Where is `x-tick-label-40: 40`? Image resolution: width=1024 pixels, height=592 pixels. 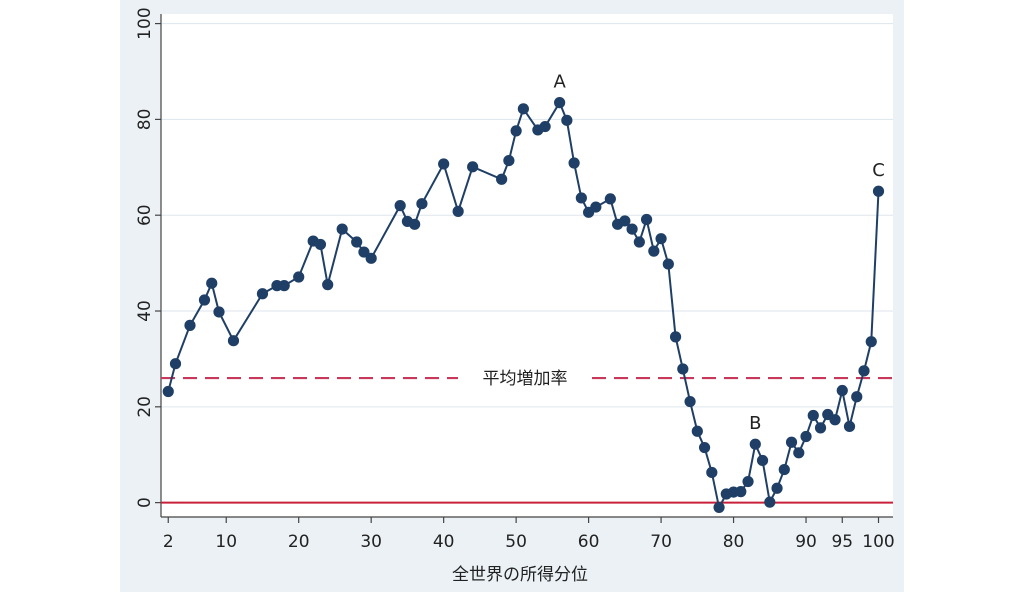
x-tick-label-40: 40 is located at coordinates (444, 542).